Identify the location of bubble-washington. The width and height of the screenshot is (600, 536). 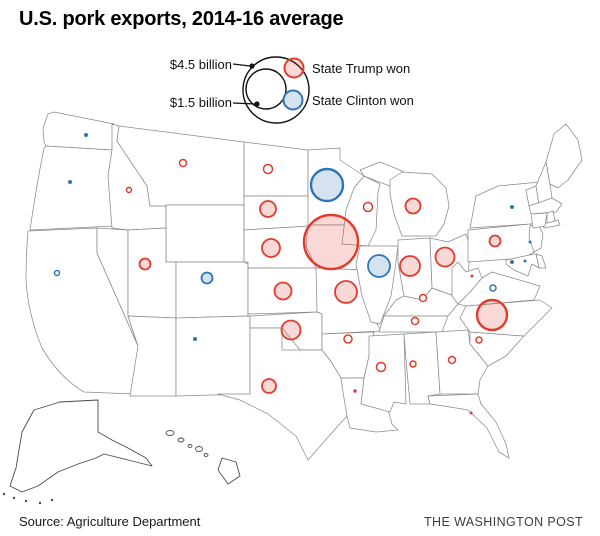
(86, 135).